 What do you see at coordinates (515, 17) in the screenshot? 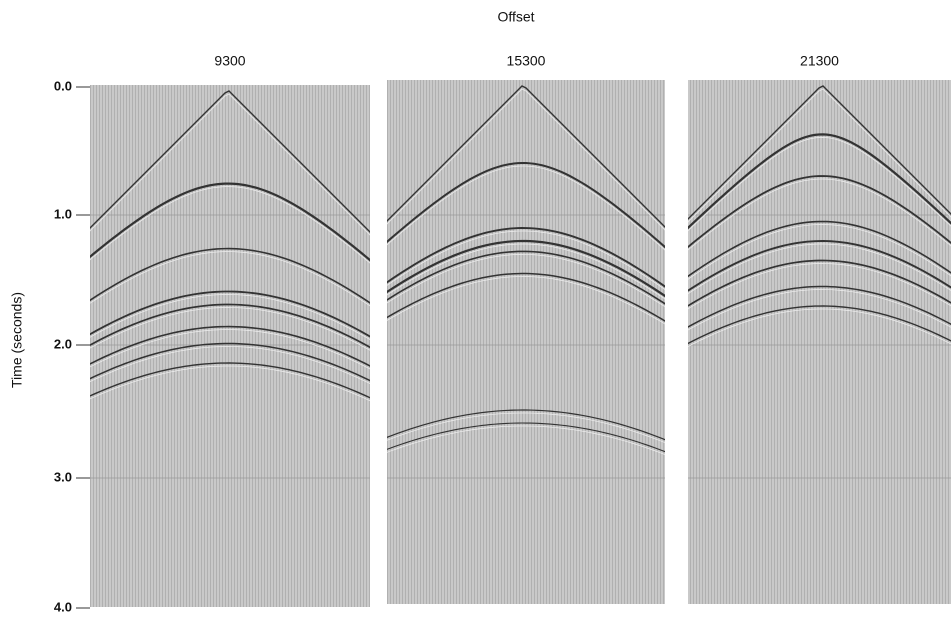
I see `title: Offset` at bounding box center [515, 17].